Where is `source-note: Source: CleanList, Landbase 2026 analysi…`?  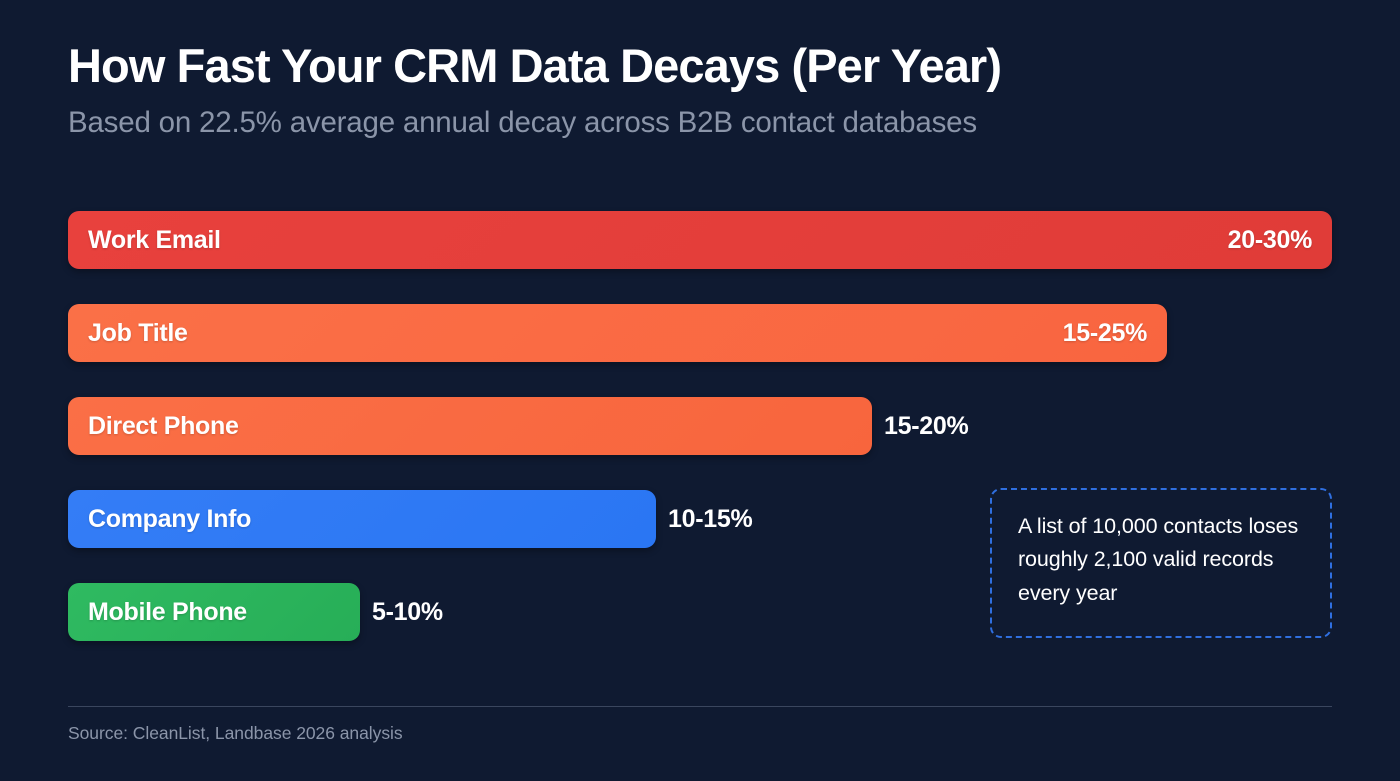 source-note: Source: CleanList, Landbase 2026 analysi… is located at coordinates (235, 733).